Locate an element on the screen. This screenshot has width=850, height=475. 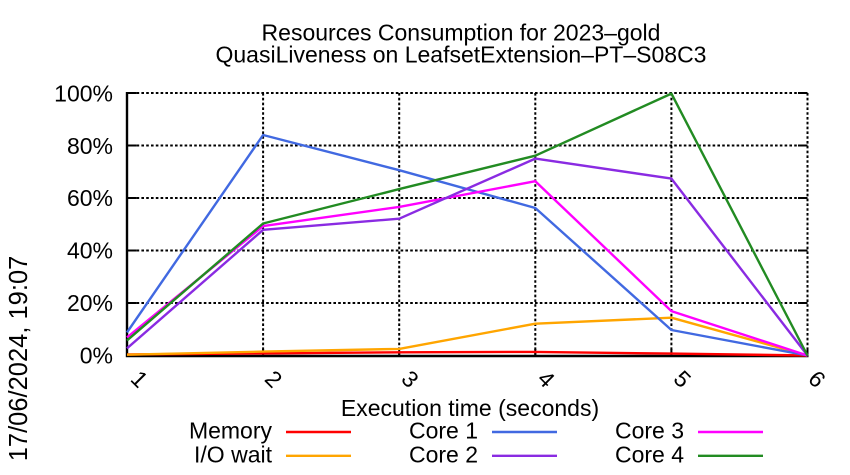
svg-text: 40% is located at coordinates (90, 251).